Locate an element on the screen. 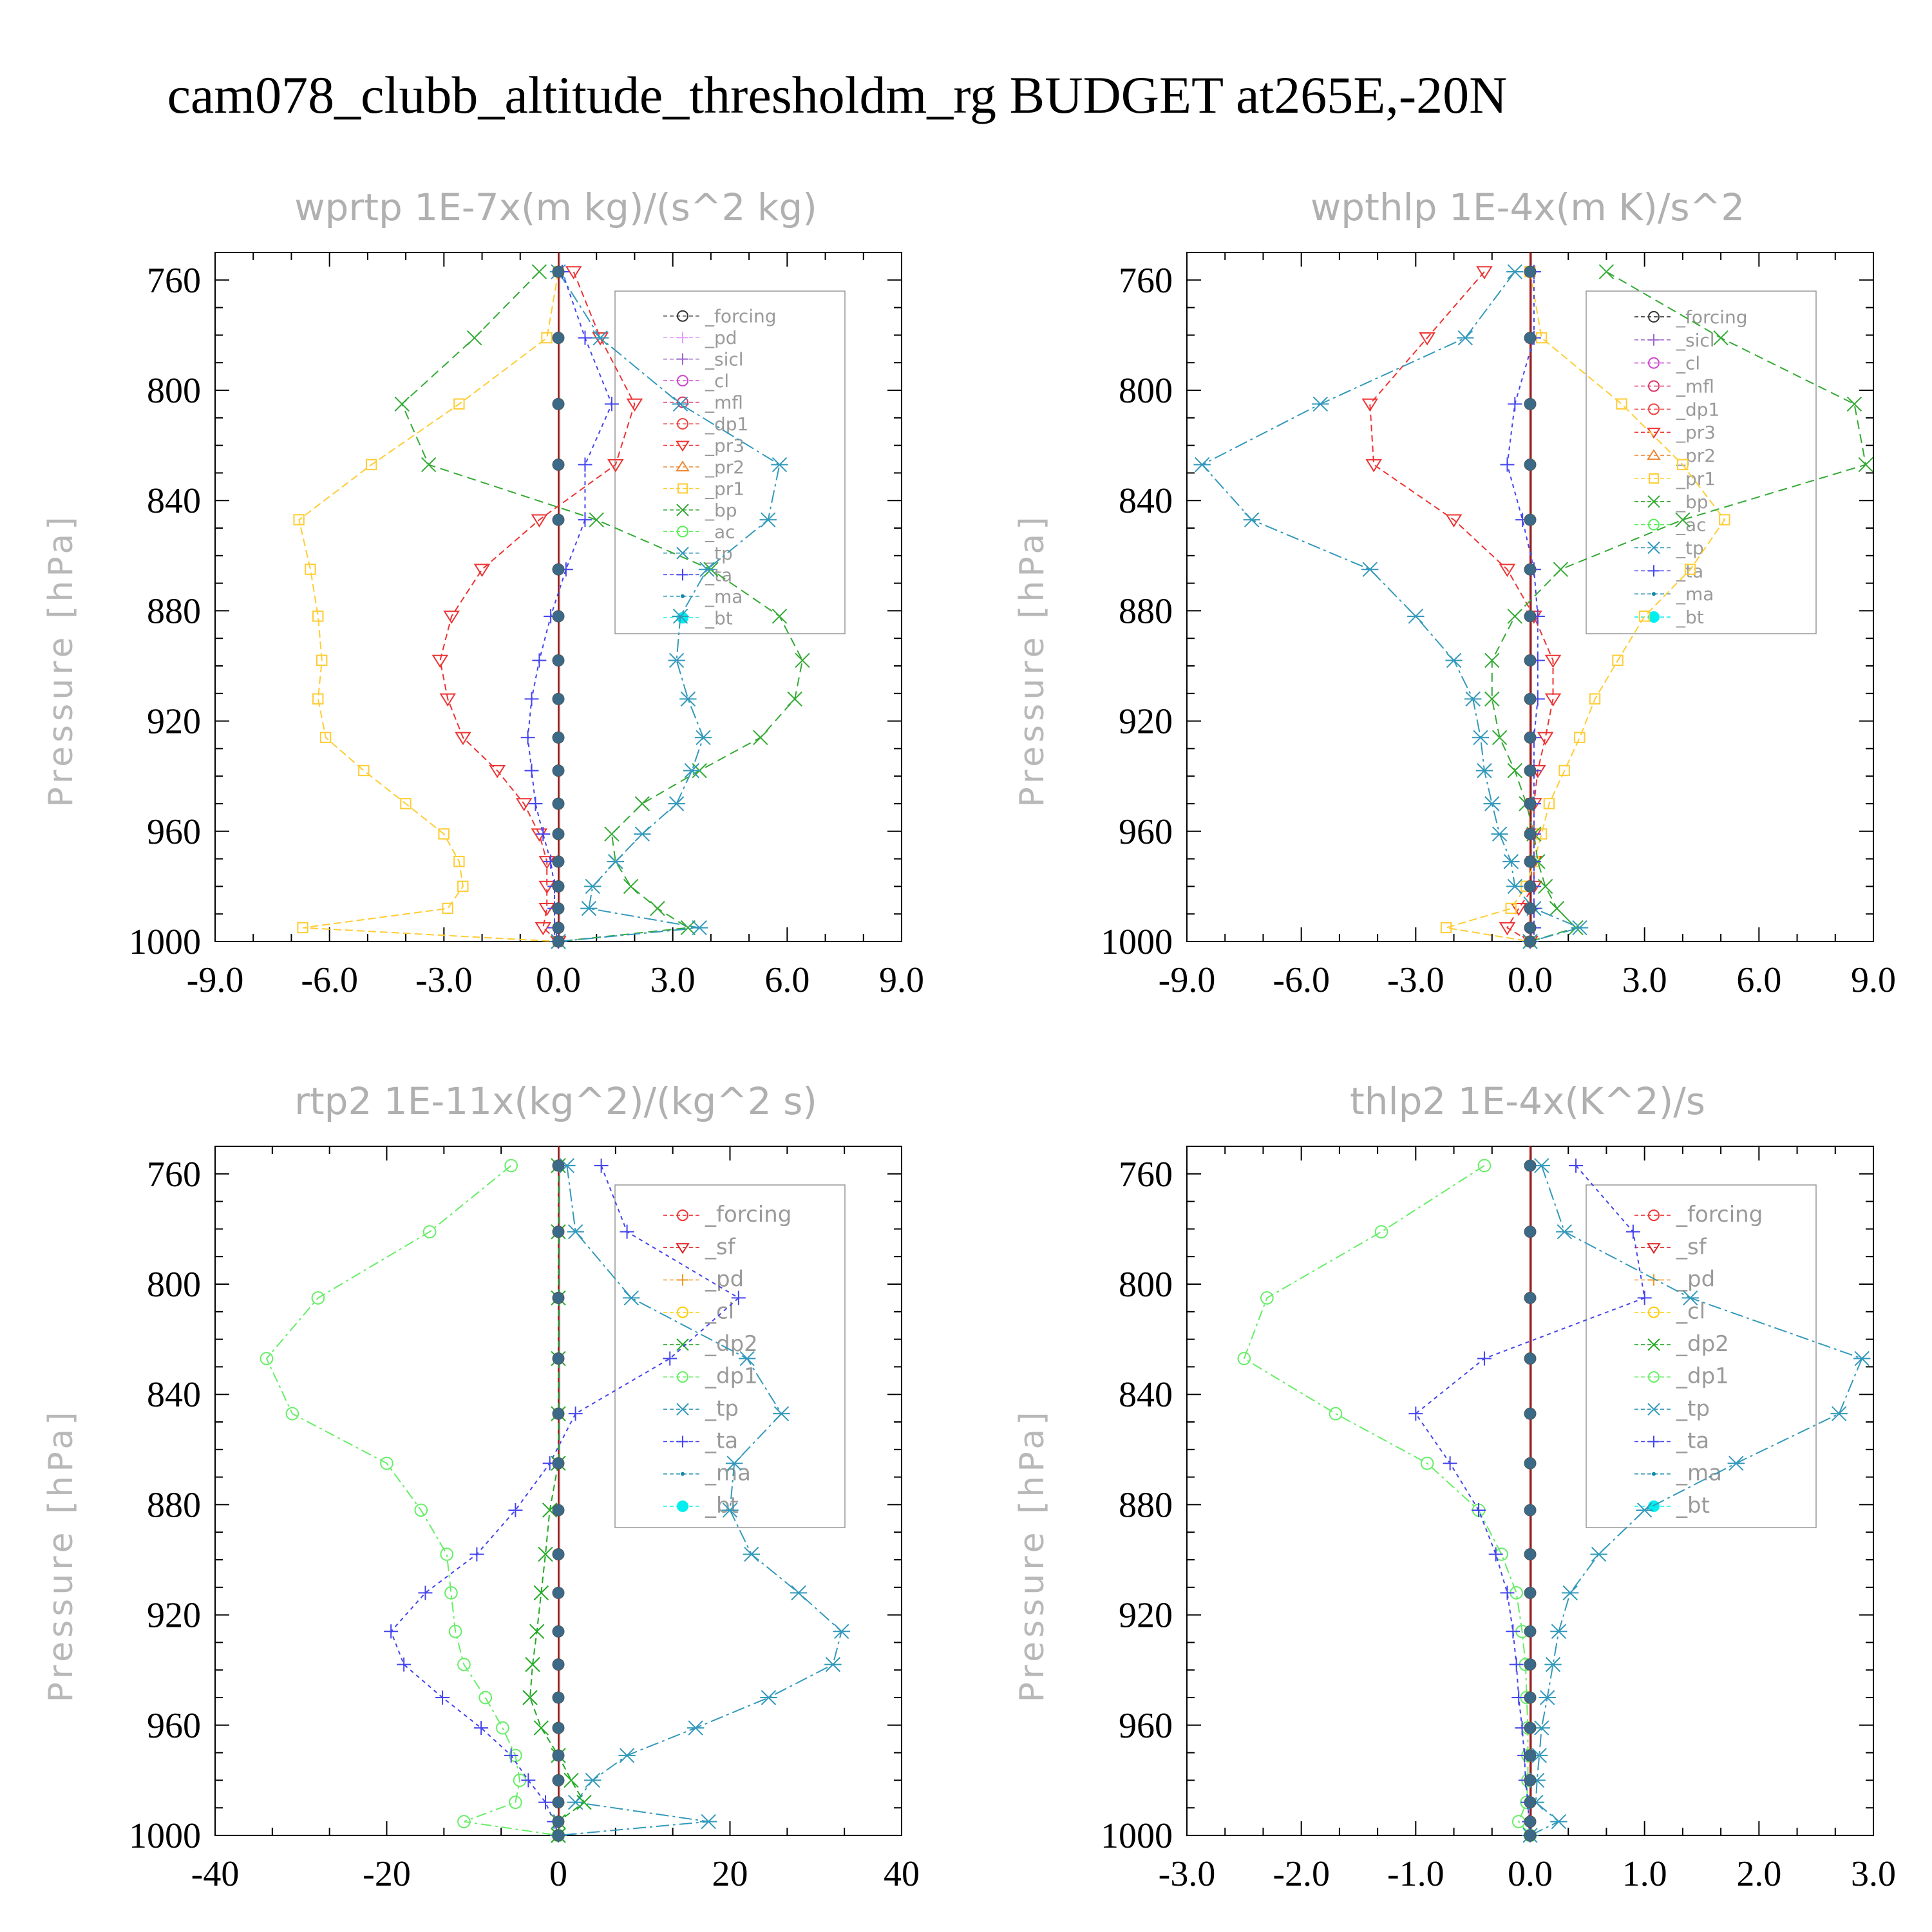  legend-label: _sf is located at coordinates (1692, 1247).